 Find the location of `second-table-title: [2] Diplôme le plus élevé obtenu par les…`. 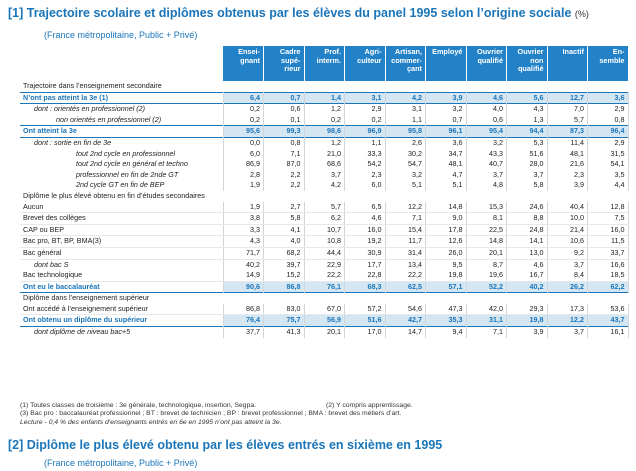

second-table-title: [2] Diplôme le plus élevé obtenu par les… is located at coordinates (225, 445).